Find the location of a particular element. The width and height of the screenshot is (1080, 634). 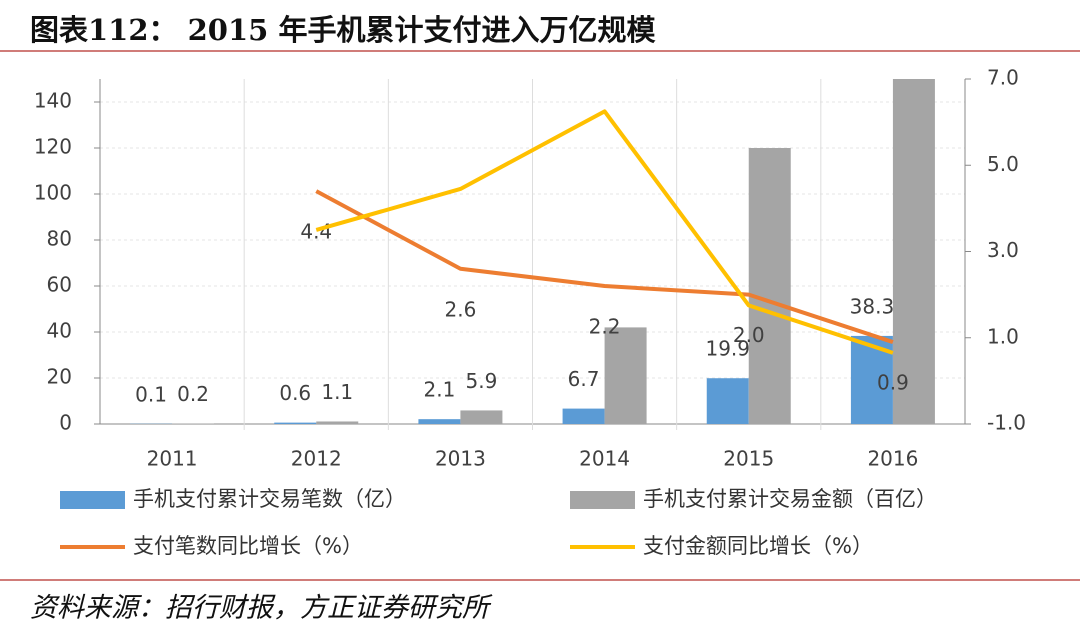

data-label: 0.1 is located at coordinates (151, 394).